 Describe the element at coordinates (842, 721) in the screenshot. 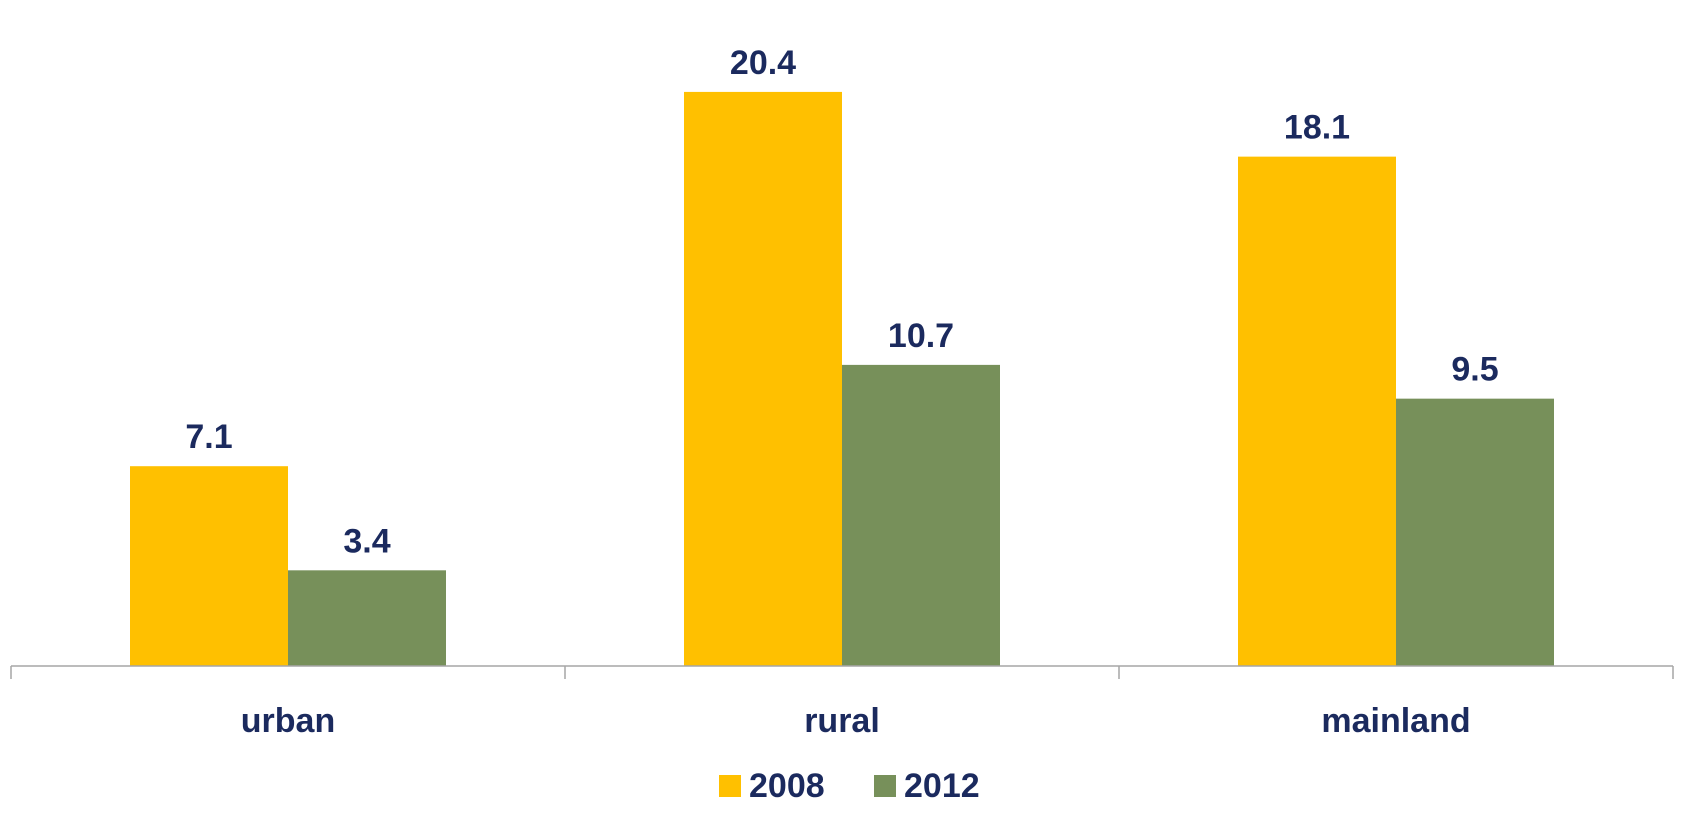

I see `category-label-rural: rural` at that location.